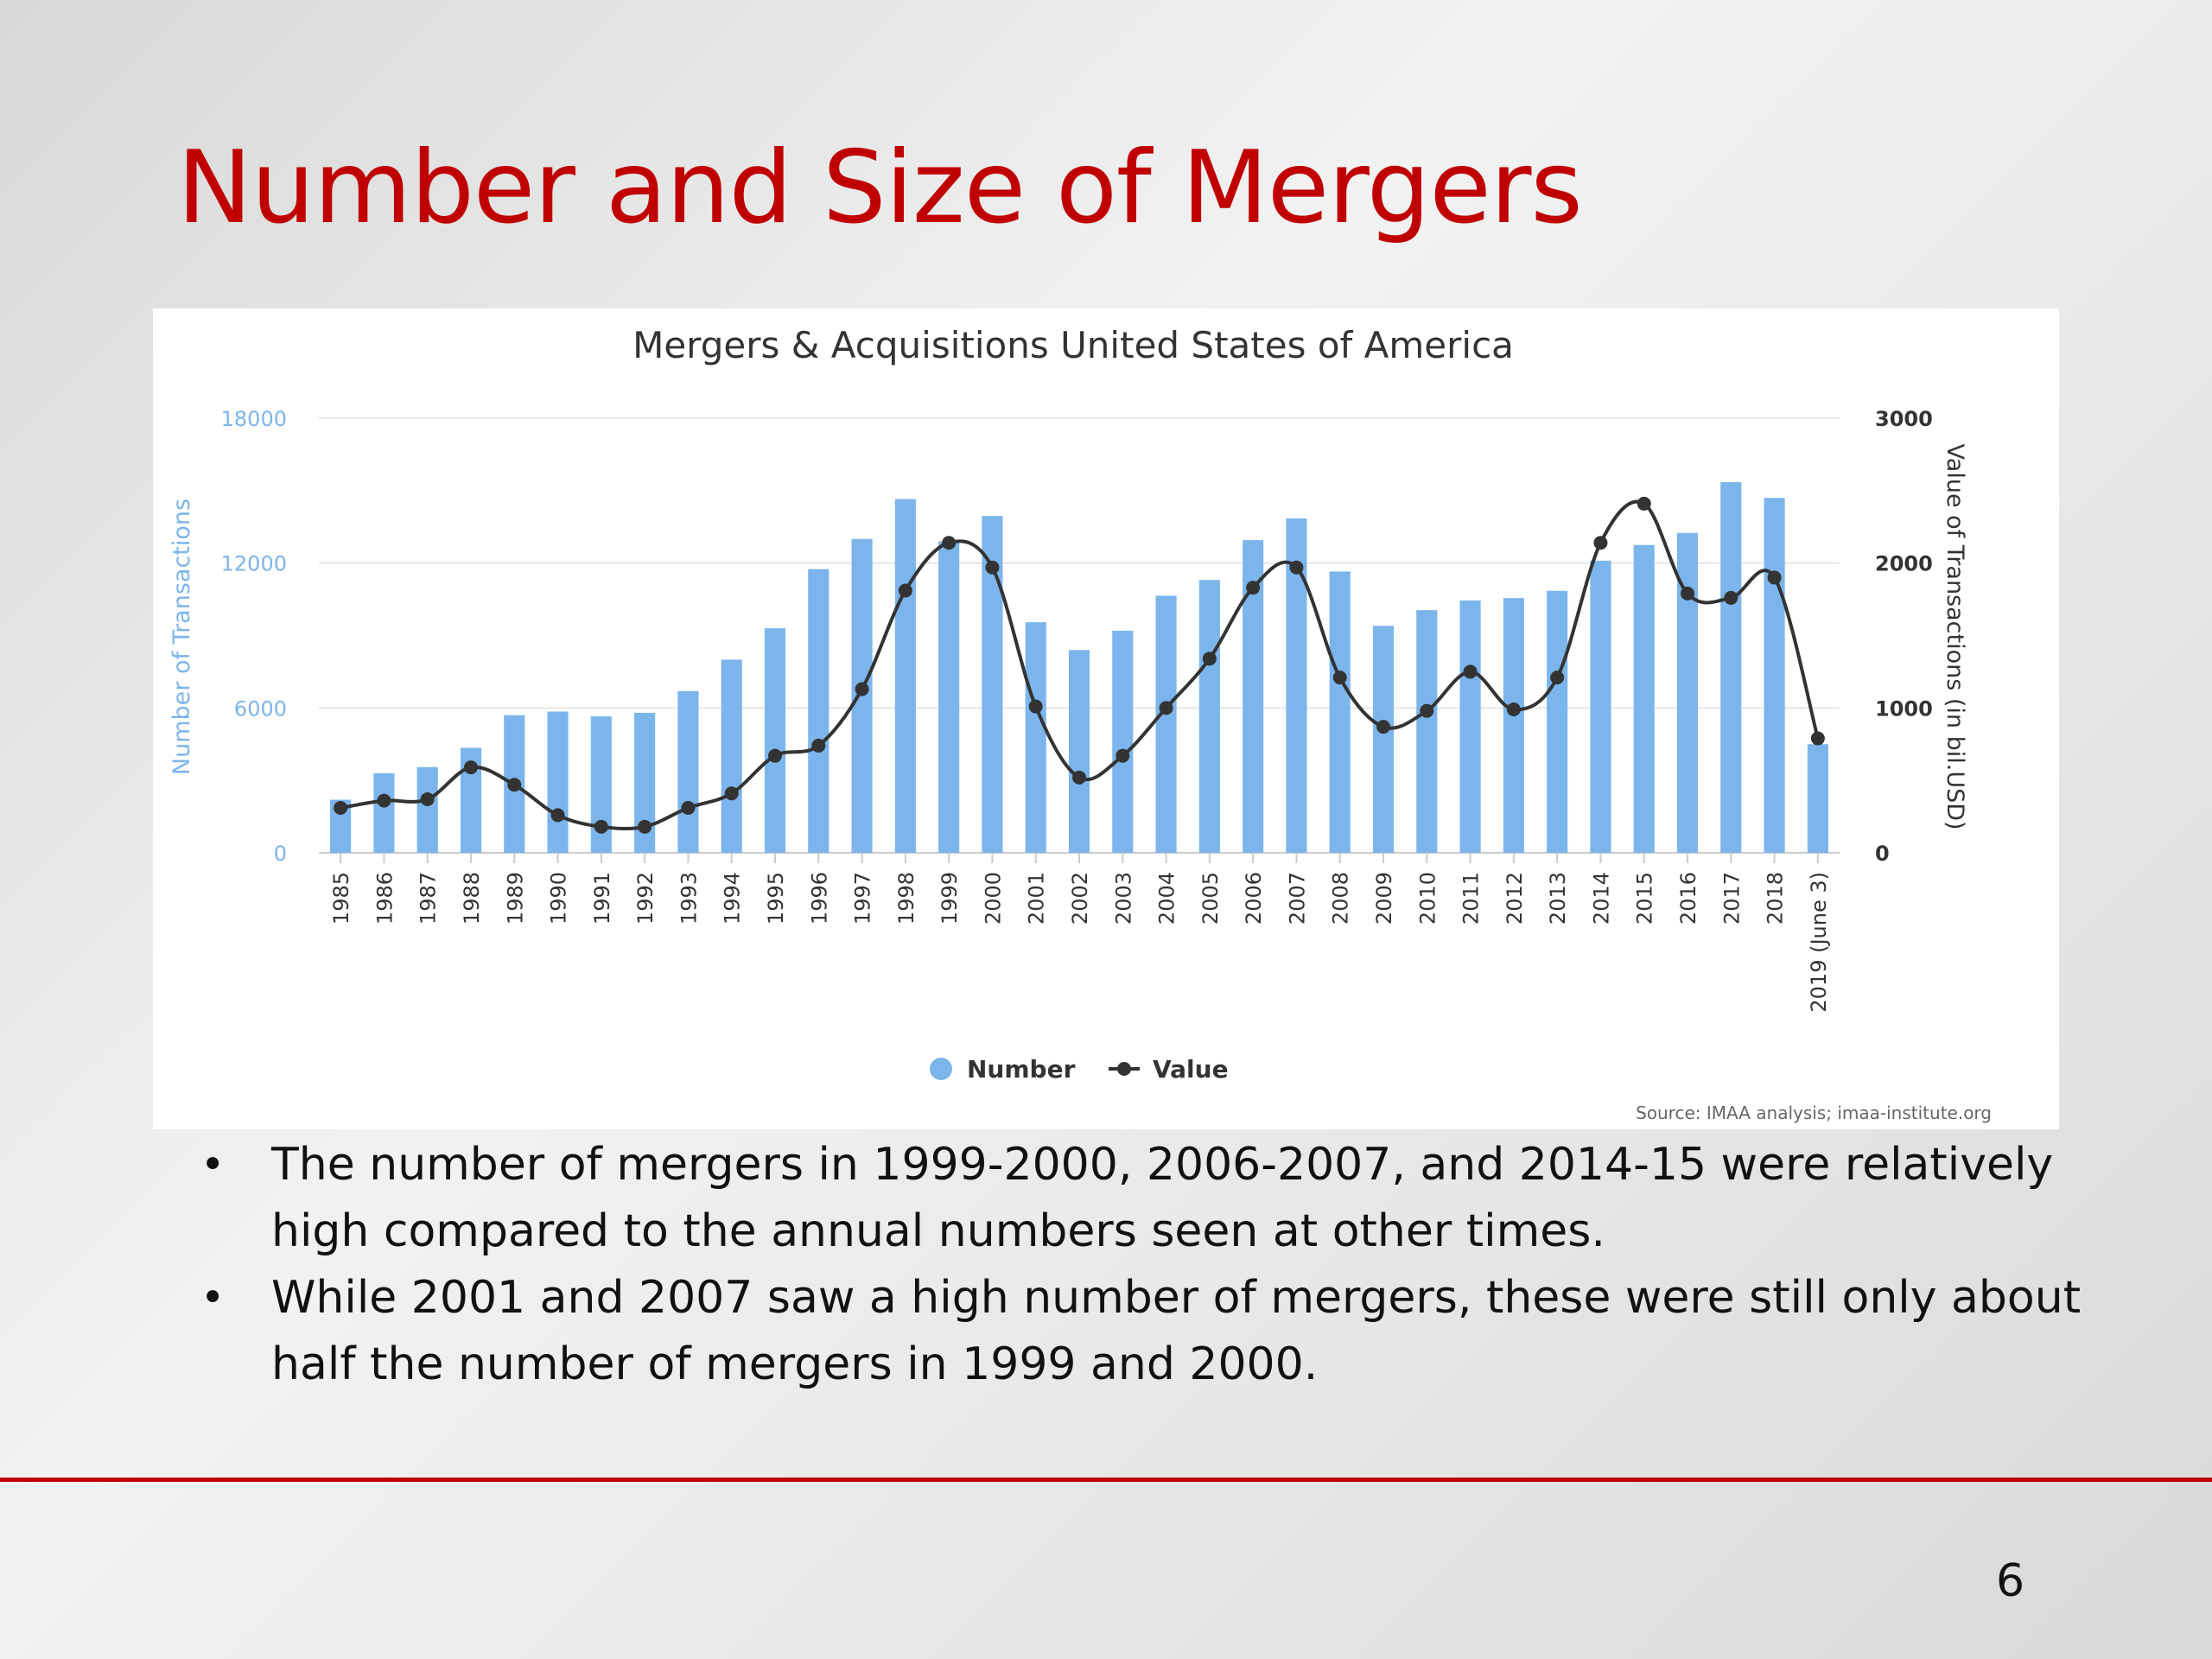 The image size is (2212, 1659). What do you see at coordinates (1106, 1480) in the screenshot?
I see `footer-divider` at bounding box center [1106, 1480].